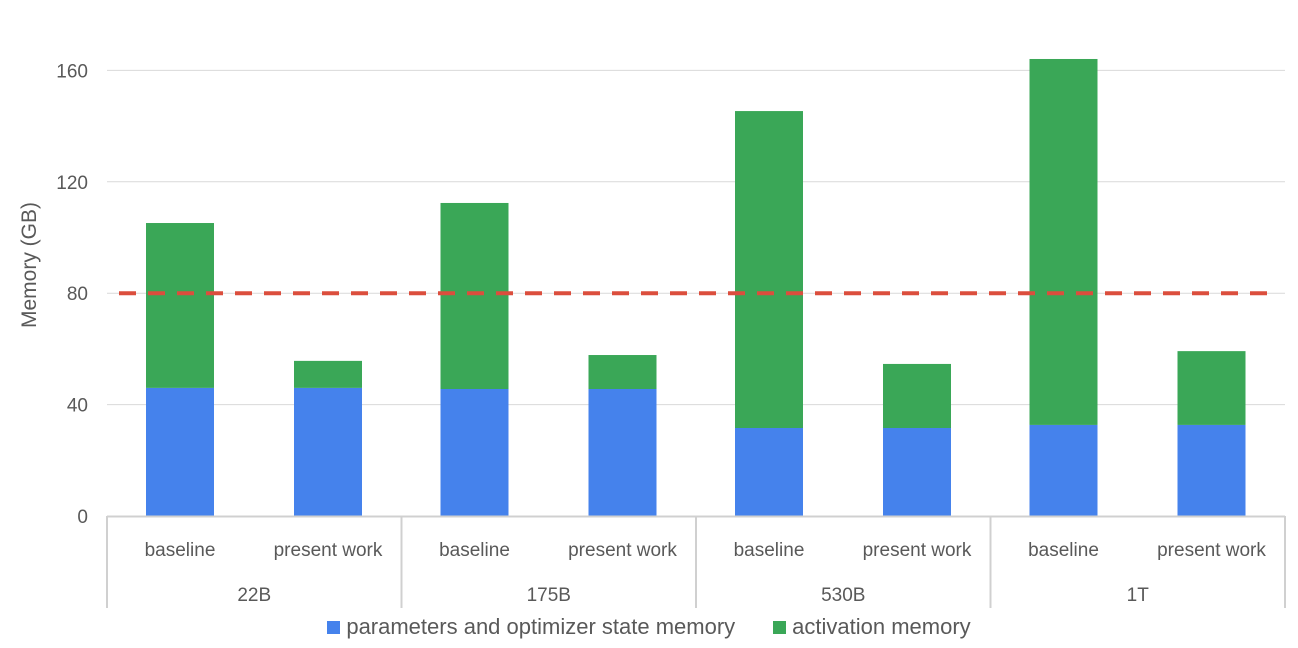 The height and width of the screenshot is (648, 1298). Describe the element at coordinates (254, 595) in the screenshot. I see `x-group-label: 22B` at that location.